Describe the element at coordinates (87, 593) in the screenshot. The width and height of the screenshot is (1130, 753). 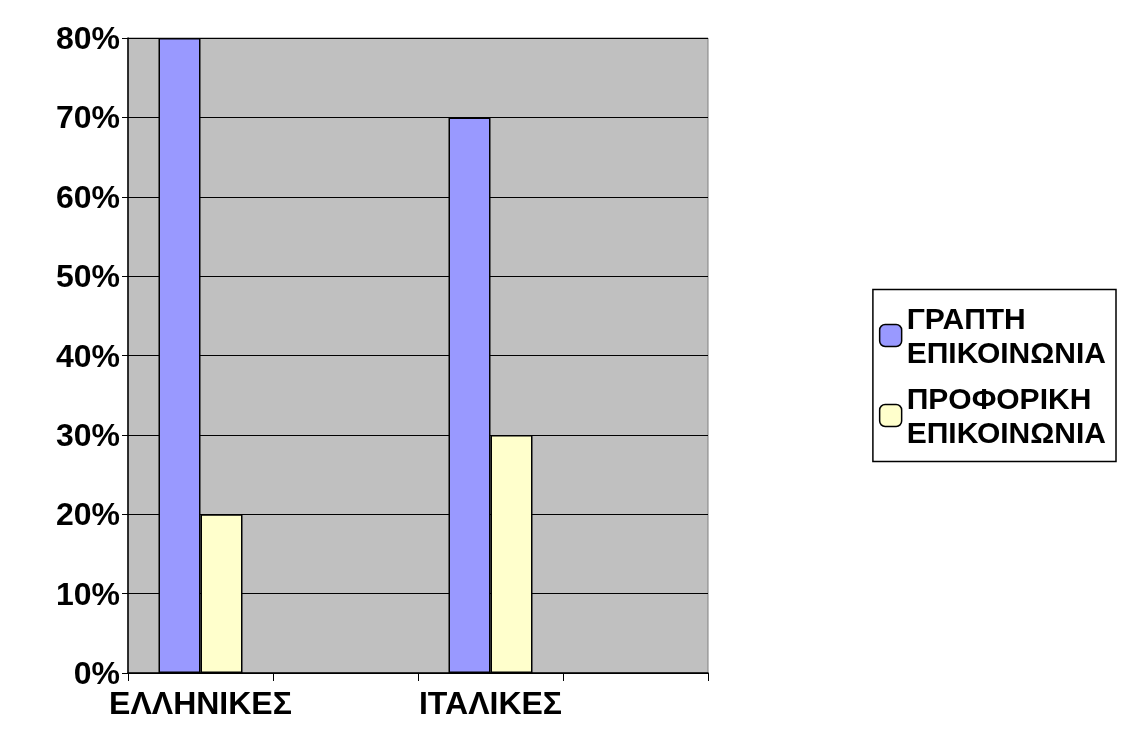
I see `y-tick-label: 10%` at that location.